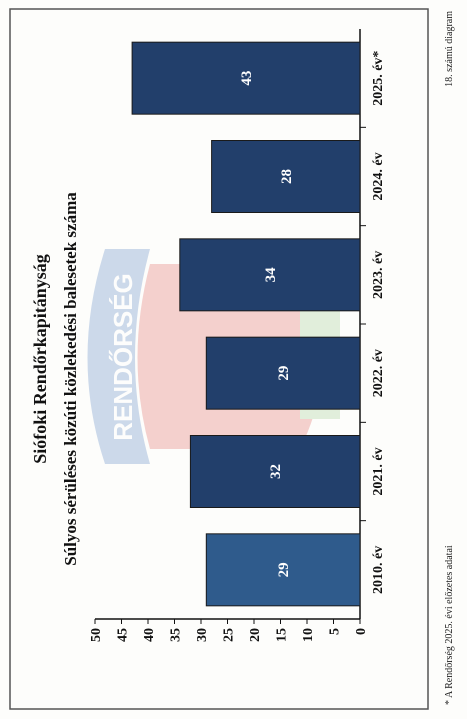  I want to click on y-tick-label: 45, so click(123, 635).